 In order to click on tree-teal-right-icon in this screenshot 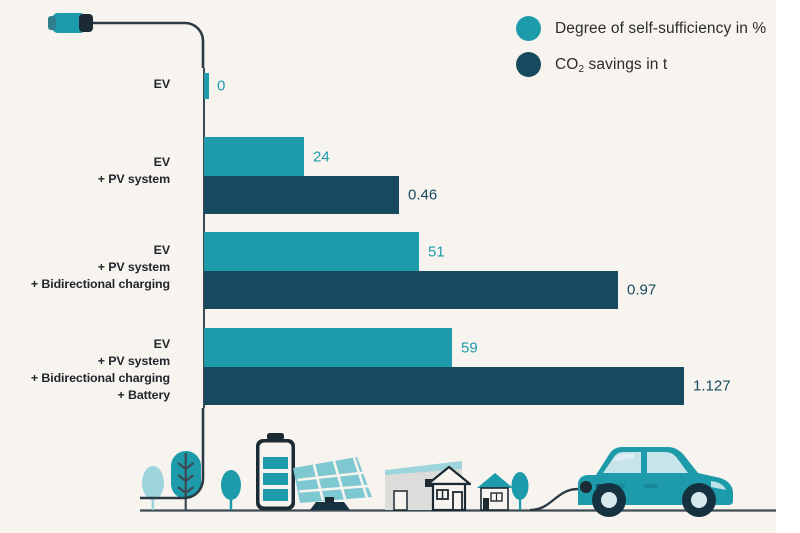, I will do `click(520, 491)`.